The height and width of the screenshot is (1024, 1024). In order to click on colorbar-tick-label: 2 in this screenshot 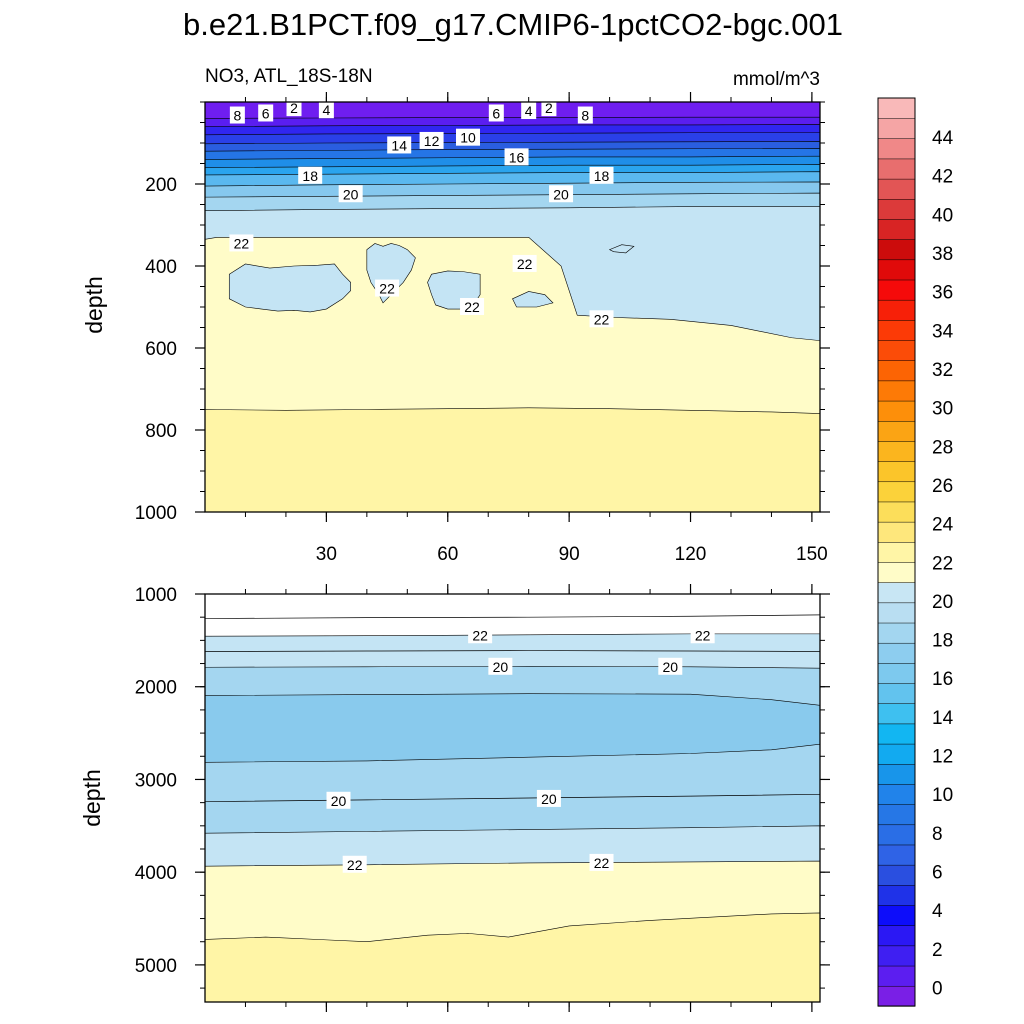, I will do `click(937, 950)`.